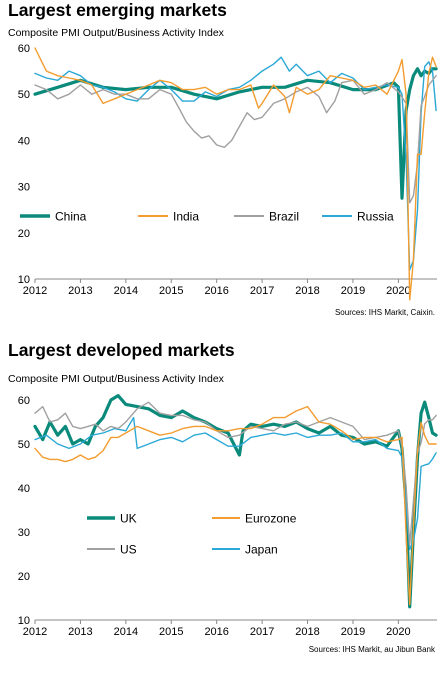  Describe the element at coordinates (261, 550) in the screenshot. I see `legend-label: Japan` at that location.